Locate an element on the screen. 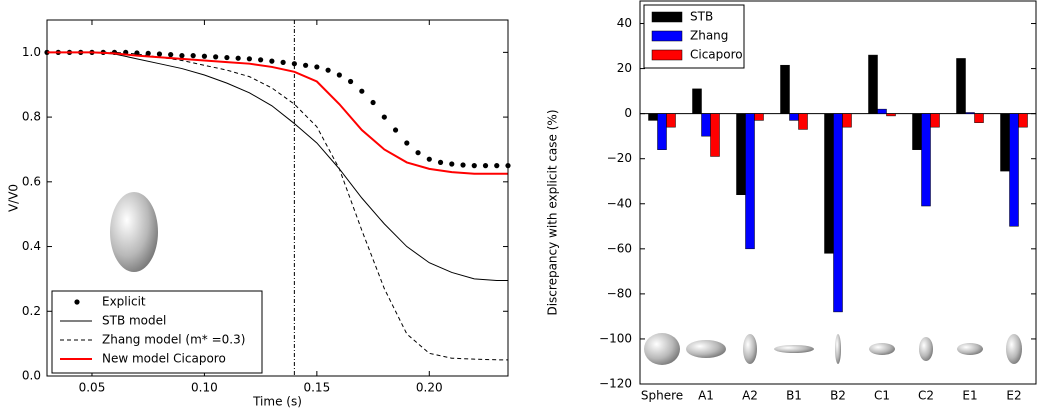 The height and width of the screenshot is (412, 1049). x-axis-label: Time (s) is located at coordinates (277, 402).